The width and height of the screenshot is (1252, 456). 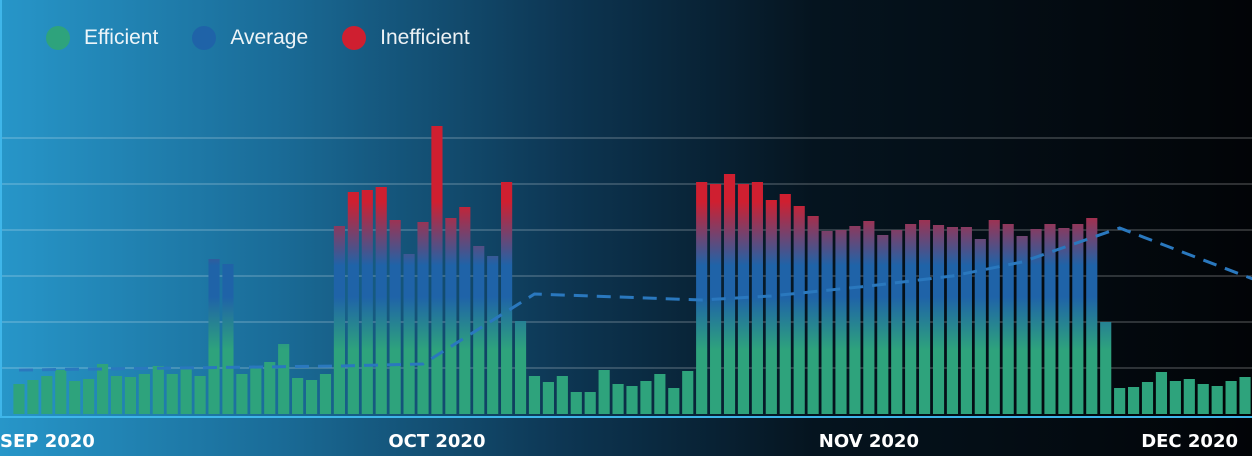 I want to click on legend: Efficient Average Inefficient, so click(x=275, y=38).